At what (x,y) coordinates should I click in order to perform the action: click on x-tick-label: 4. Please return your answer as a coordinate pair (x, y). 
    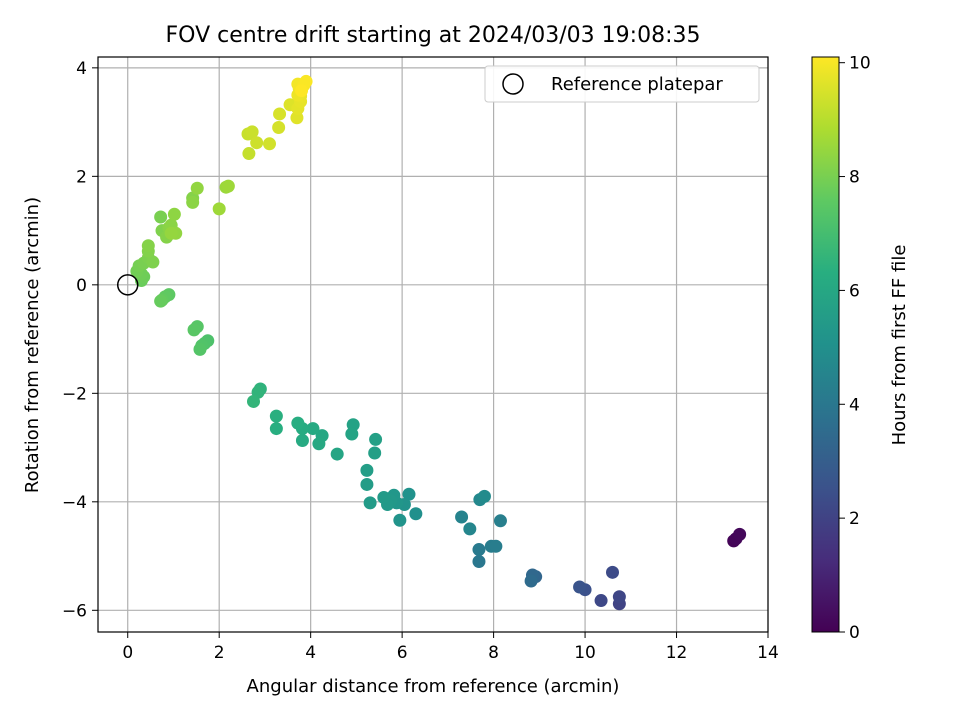
    Looking at the image, I should click on (310, 653).